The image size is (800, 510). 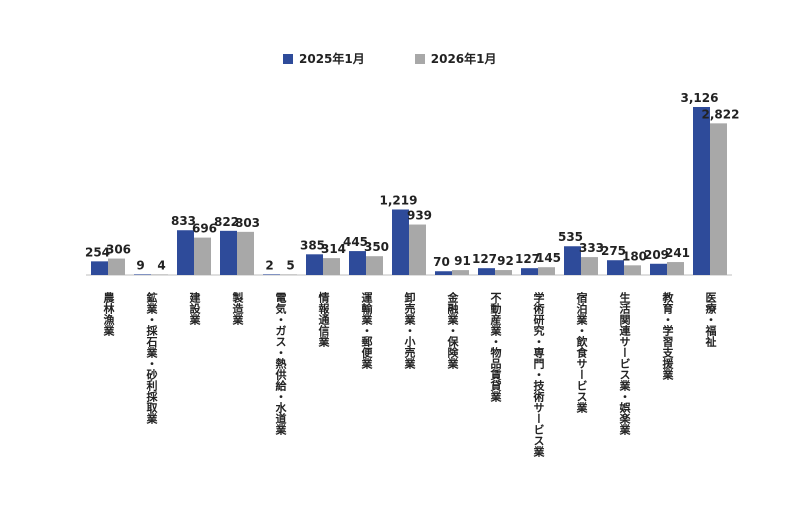 I want to click on category-label-8: 金融業・保険業, so click(x=452, y=330).